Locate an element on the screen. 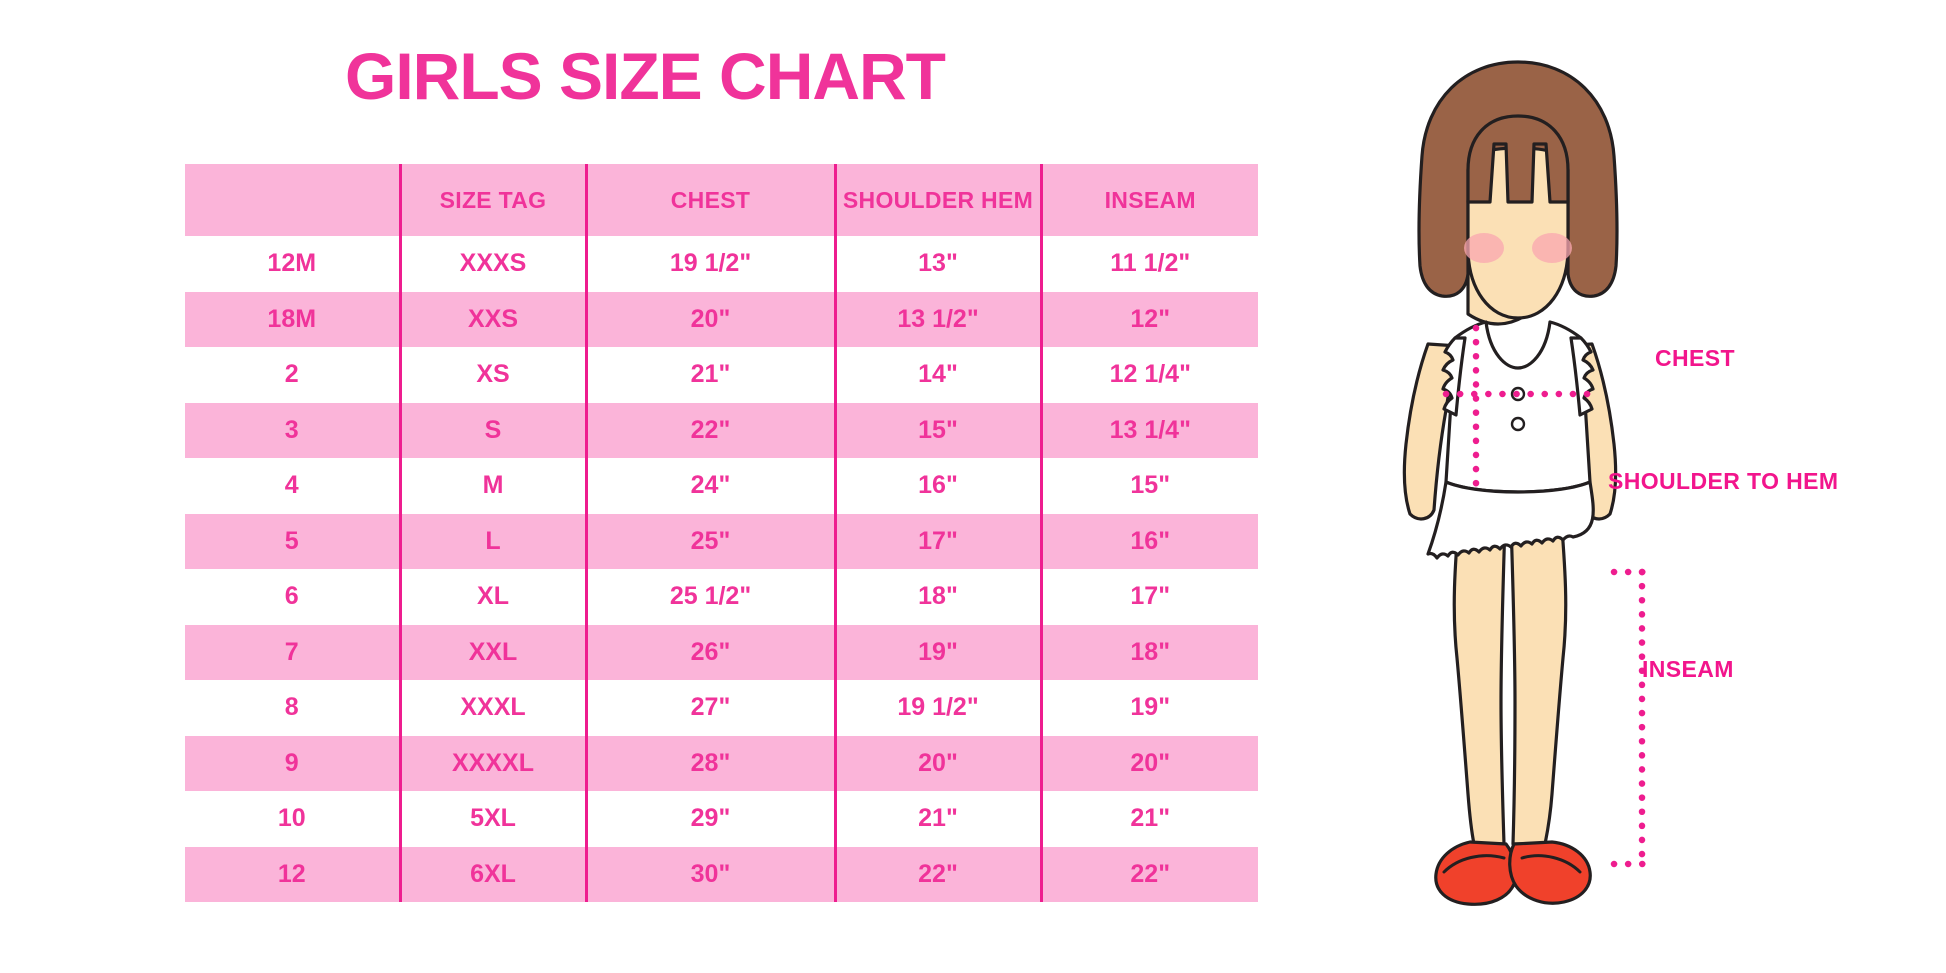 This screenshot has height=973, width=1946. table-header-row: SIZE TAG CHEST SHOULDER HEM INSEAM is located at coordinates (721, 200).